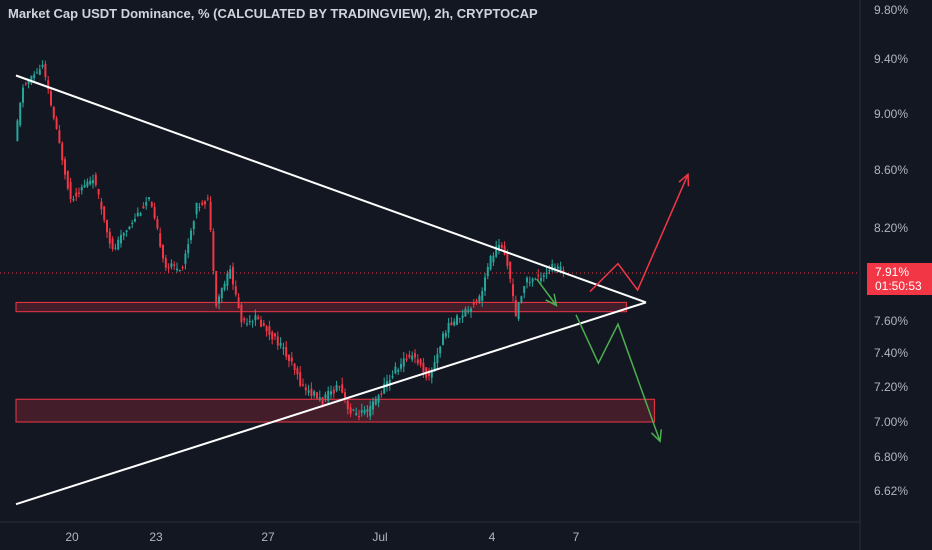 The height and width of the screenshot is (550, 932). Describe the element at coordinates (547, 292) in the screenshot. I see `short-pullback` at that location.